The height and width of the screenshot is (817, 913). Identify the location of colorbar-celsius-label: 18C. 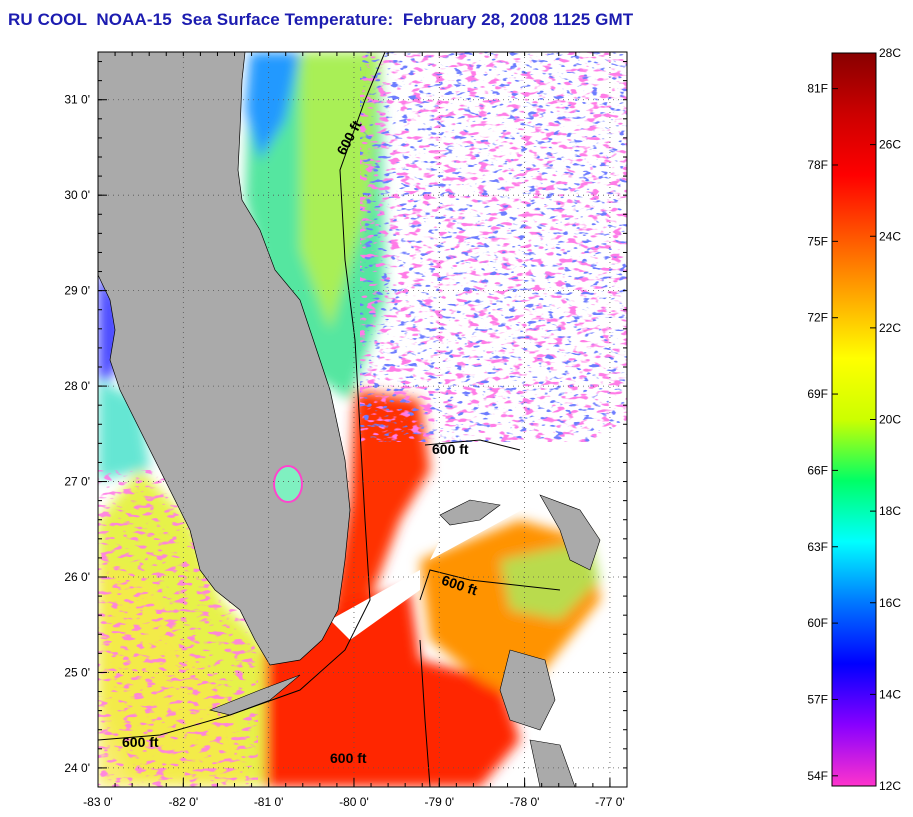
(890, 511).